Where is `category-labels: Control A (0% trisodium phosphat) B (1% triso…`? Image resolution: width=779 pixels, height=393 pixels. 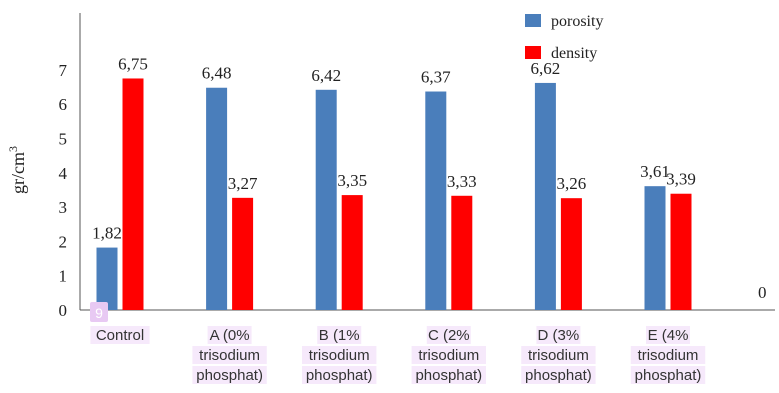
category-labels: Control A (0% trisodium phosphat) B (1% triso… is located at coordinates (398, 355).